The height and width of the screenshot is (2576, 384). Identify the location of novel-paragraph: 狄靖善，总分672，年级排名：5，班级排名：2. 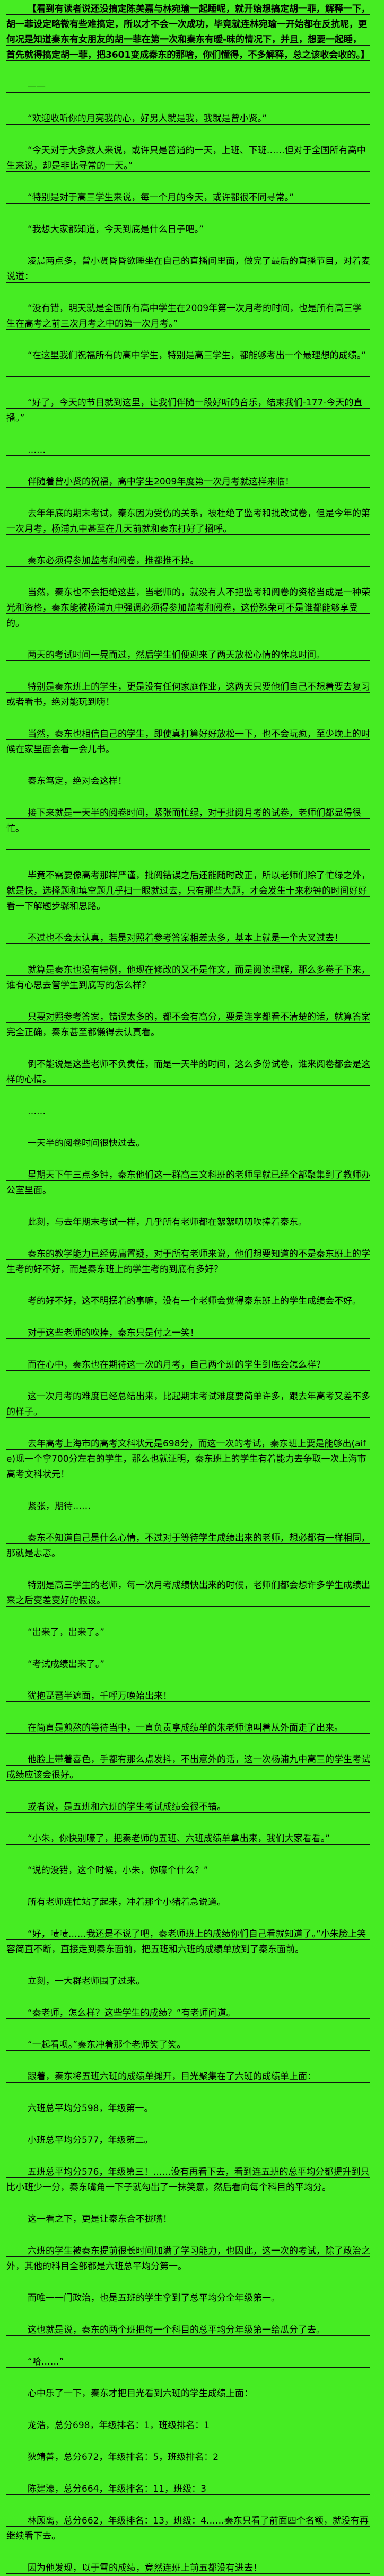
(188, 2457).